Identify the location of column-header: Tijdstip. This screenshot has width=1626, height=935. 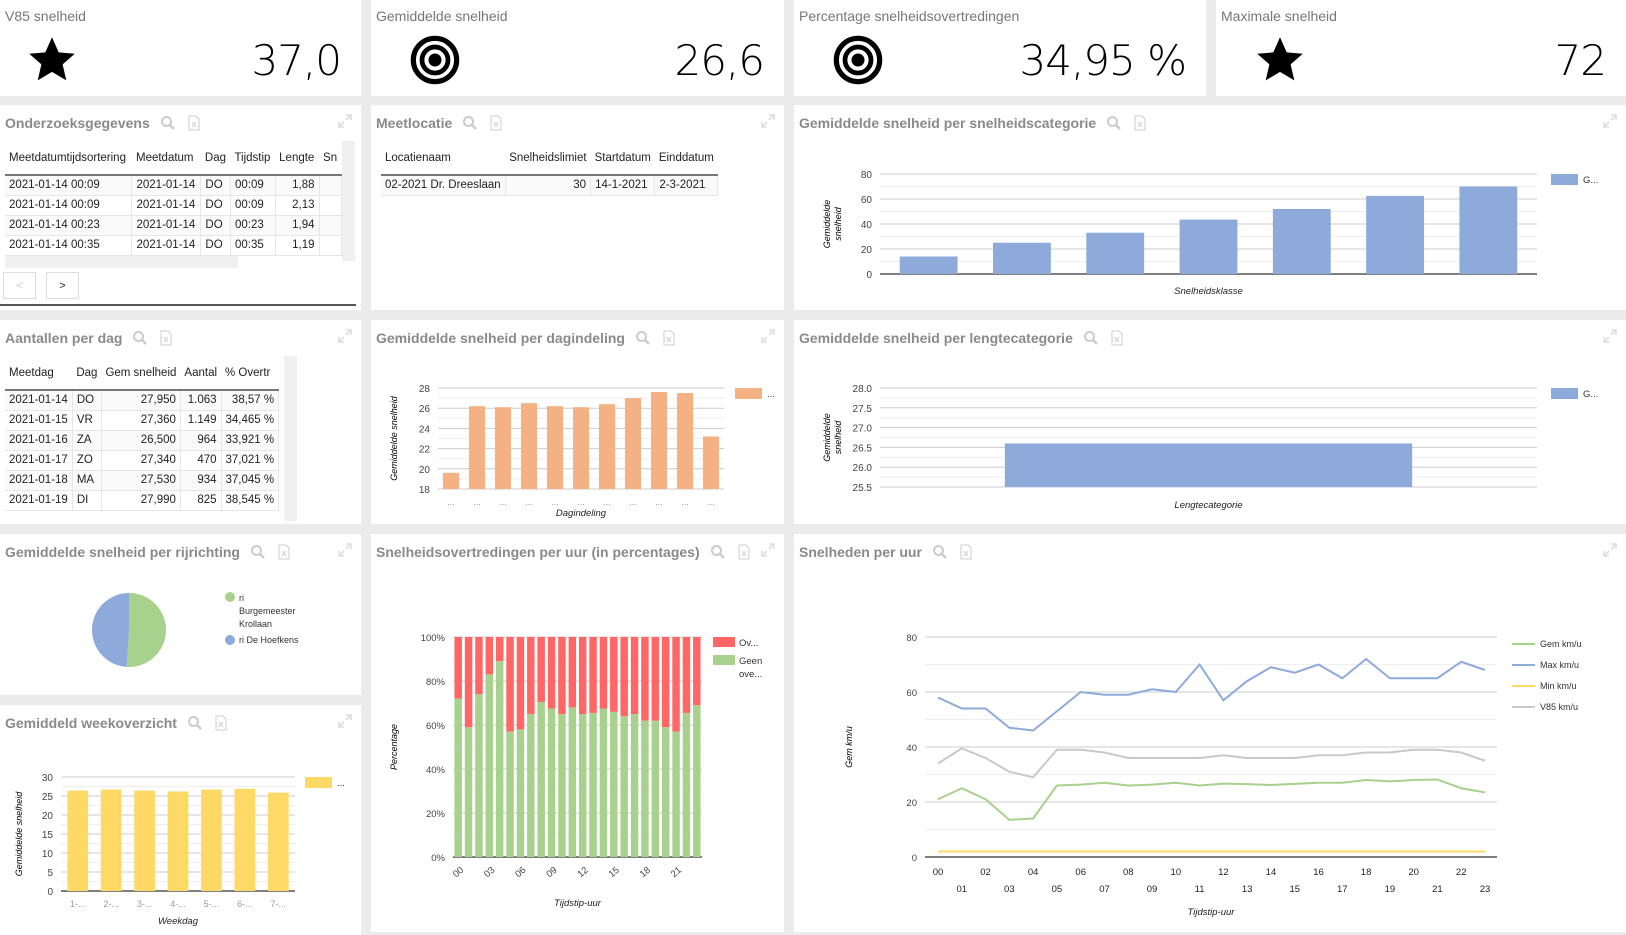
(253, 158).